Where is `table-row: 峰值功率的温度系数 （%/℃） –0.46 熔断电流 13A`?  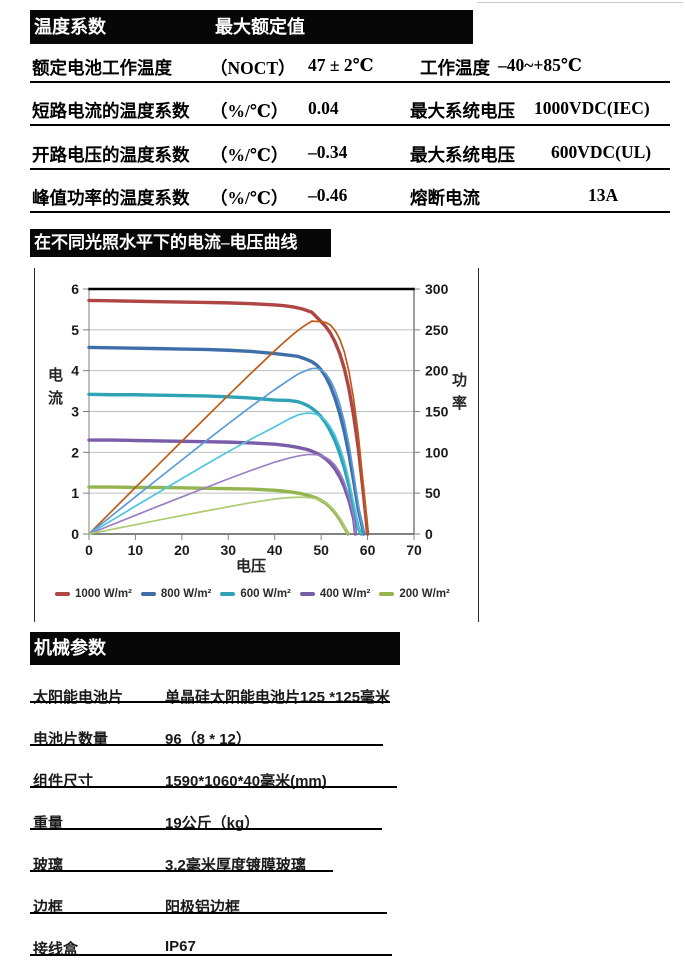
table-row: 峰值功率的温度系数 （%/℃） –0.46 熔断电流 13A is located at coordinates (354, 197).